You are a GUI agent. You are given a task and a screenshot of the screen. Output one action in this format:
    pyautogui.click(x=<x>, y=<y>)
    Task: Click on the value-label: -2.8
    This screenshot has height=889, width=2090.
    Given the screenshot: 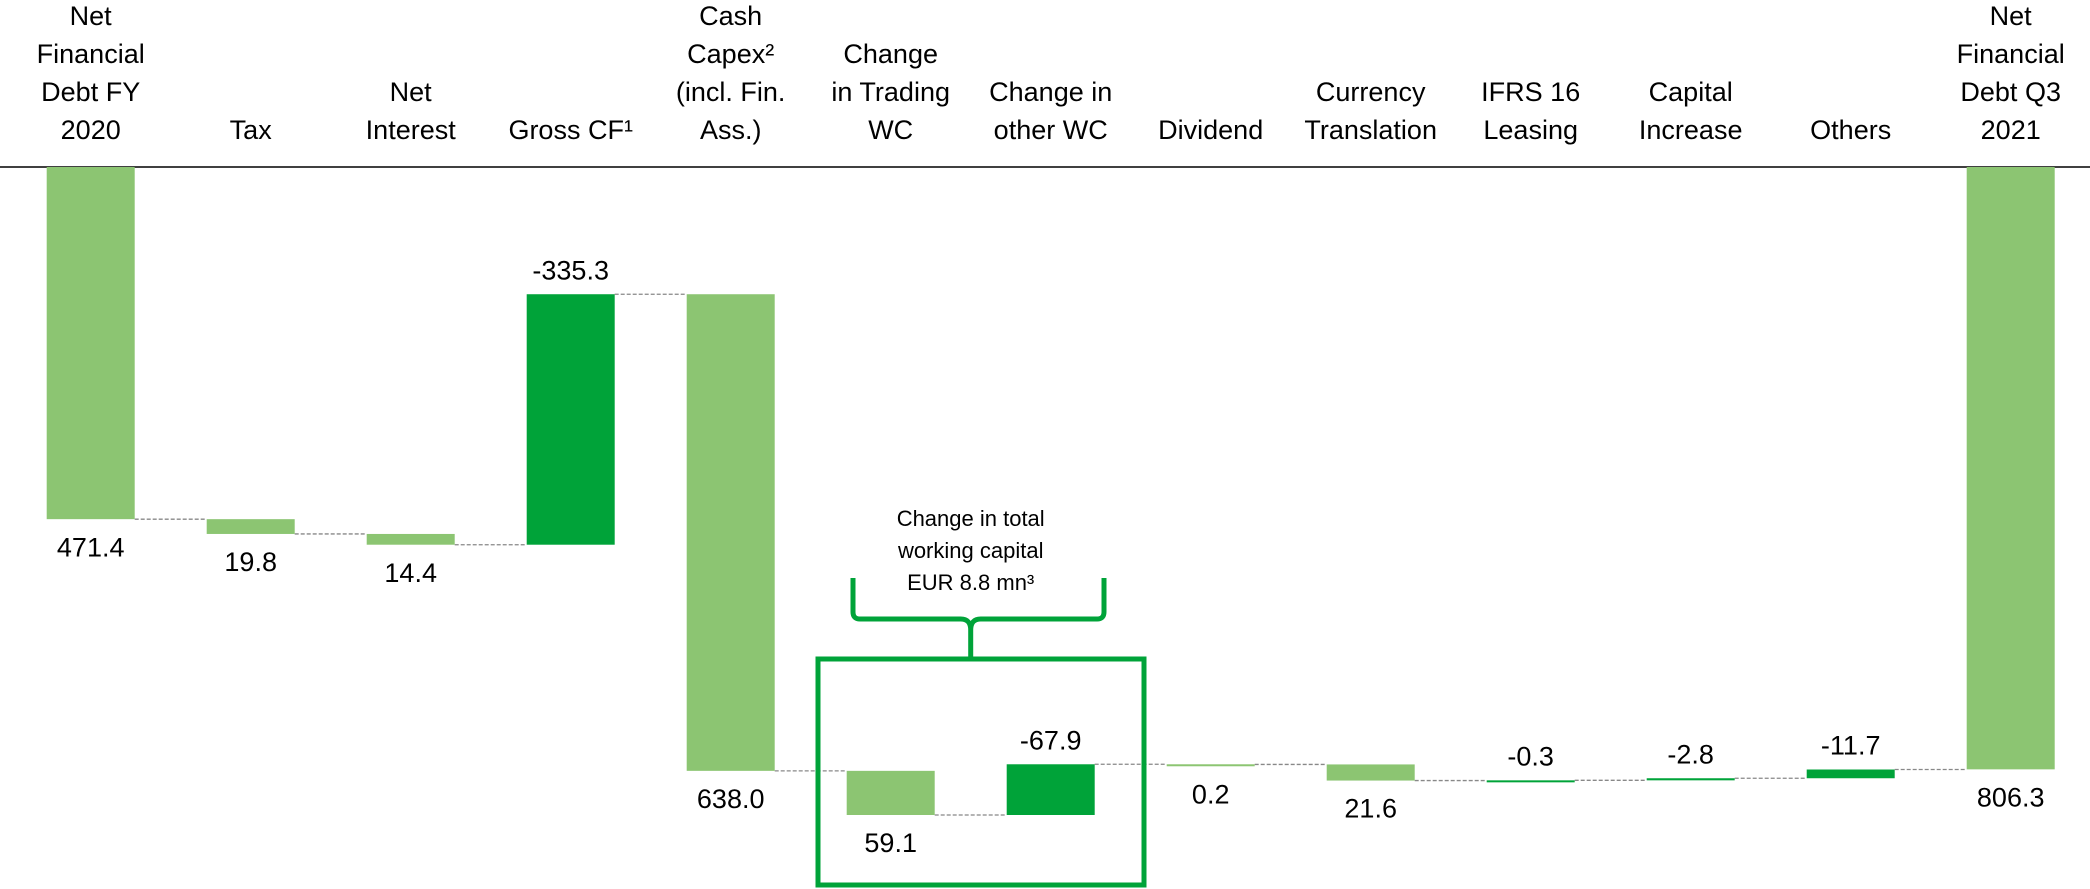 What is the action you would take?
    pyautogui.click(x=1690, y=754)
    